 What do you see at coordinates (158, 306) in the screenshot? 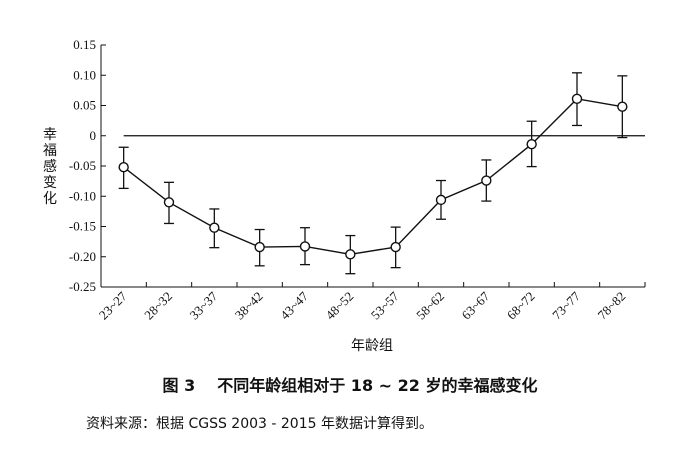
I see `x-tick-label: 28~32` at bounding box center [158, 306].